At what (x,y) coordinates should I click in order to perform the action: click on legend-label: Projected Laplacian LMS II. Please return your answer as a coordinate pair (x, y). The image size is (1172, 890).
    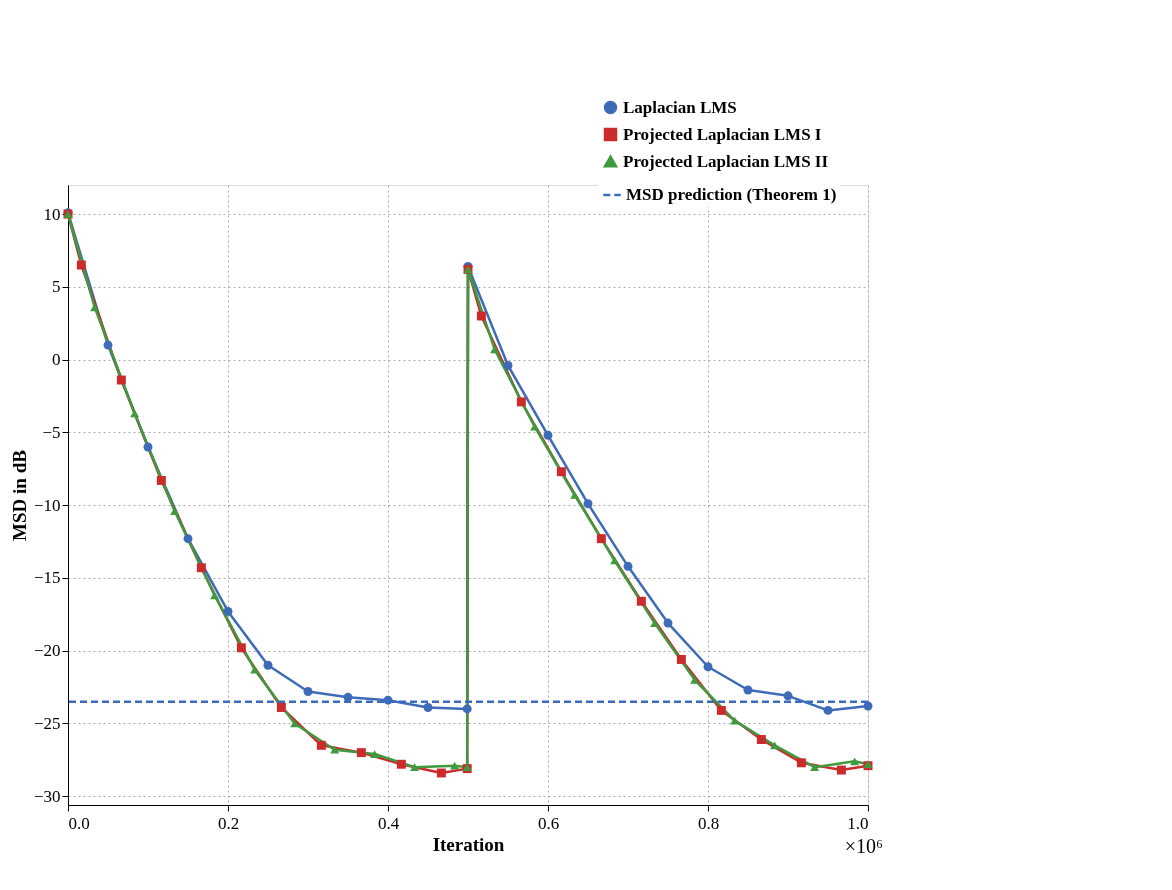
    Looking at the image, I should click on (726, 161).